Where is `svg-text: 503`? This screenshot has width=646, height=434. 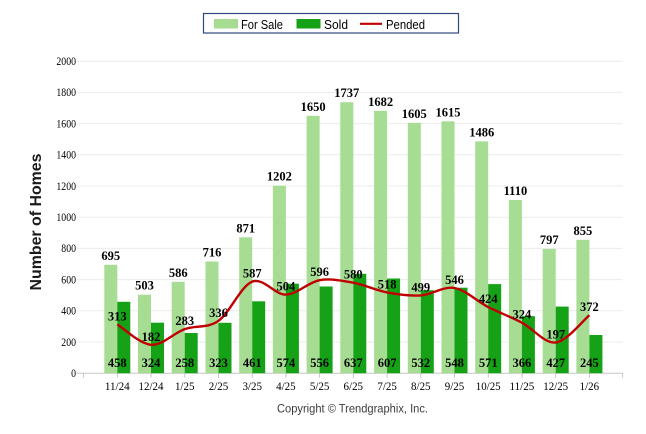
svg-text: 503 is located at coordinates (144, 286).